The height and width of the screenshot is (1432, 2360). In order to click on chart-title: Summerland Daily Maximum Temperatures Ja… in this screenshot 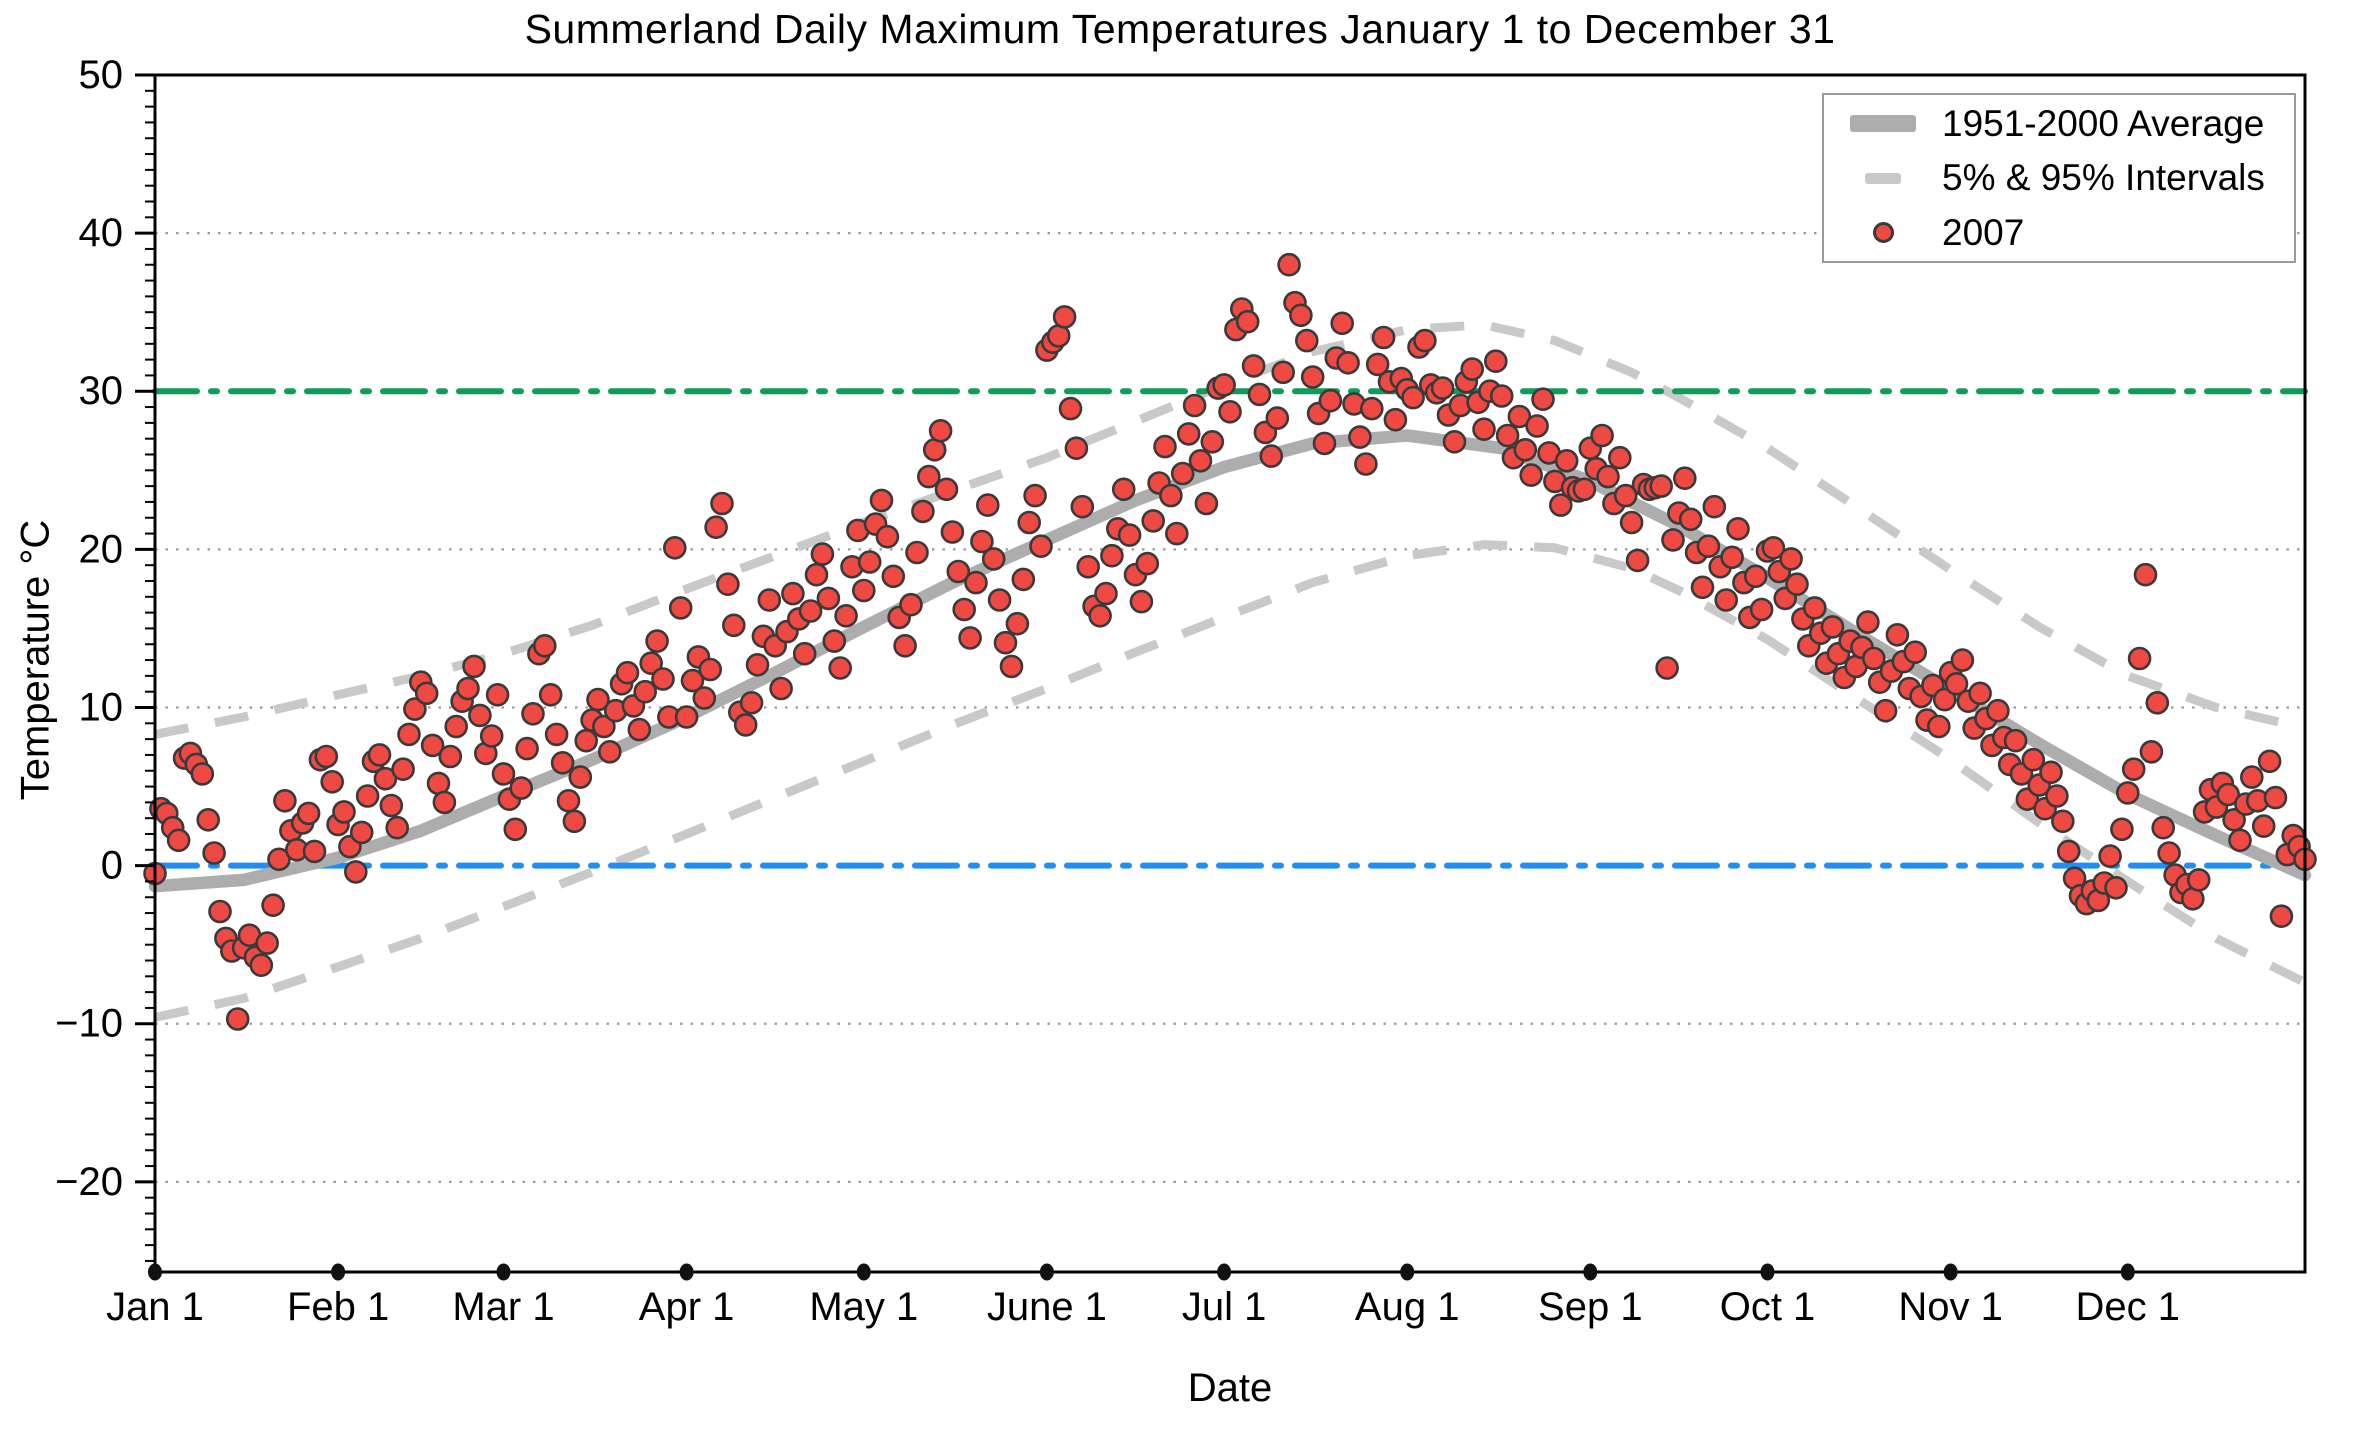, I will do `click(1180, 29)`.